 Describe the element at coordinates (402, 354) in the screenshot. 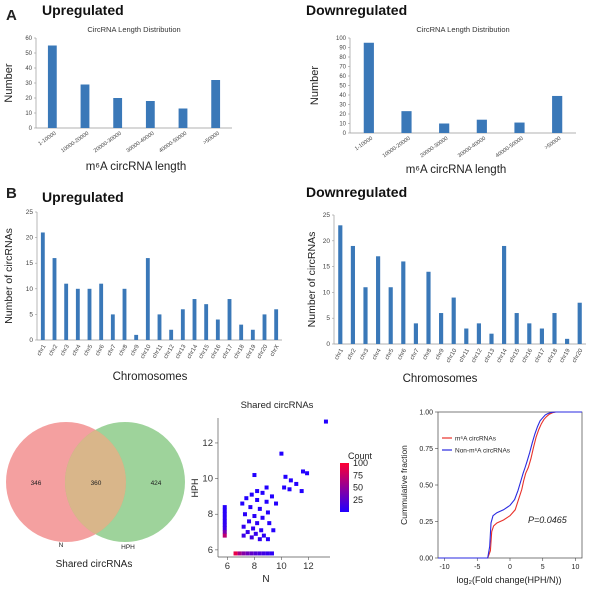

I see `category-label: chr6` at that location.